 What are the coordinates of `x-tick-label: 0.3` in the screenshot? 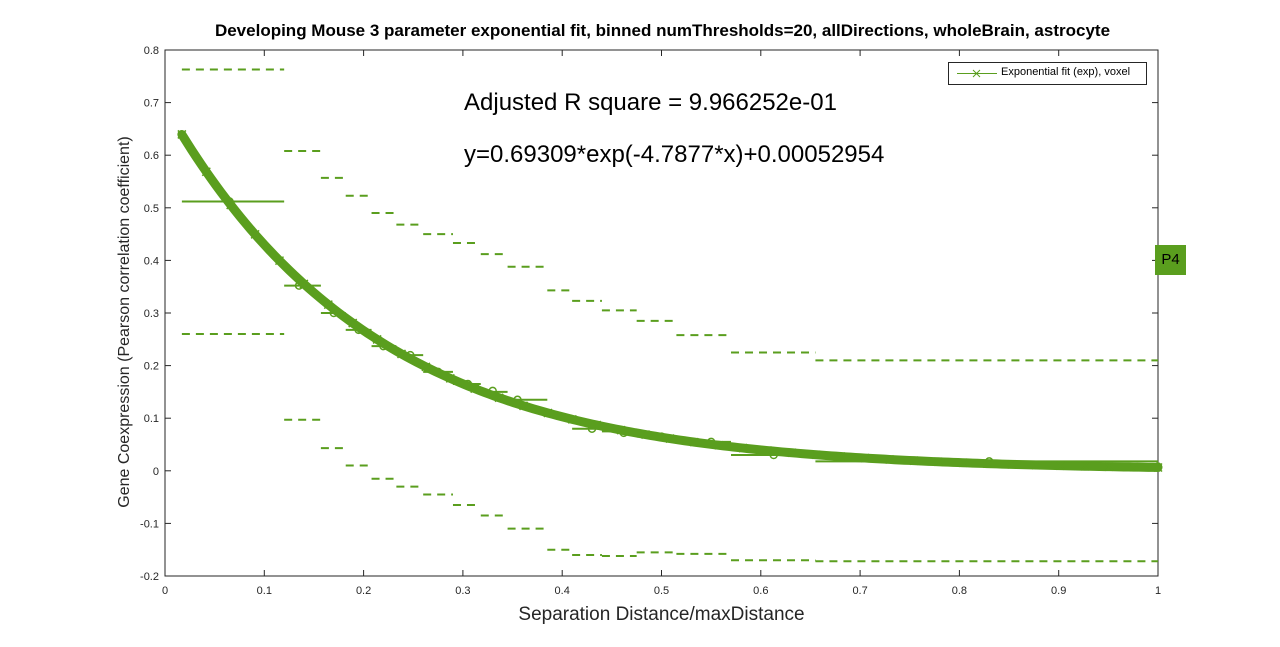 It's located at (462, 591).